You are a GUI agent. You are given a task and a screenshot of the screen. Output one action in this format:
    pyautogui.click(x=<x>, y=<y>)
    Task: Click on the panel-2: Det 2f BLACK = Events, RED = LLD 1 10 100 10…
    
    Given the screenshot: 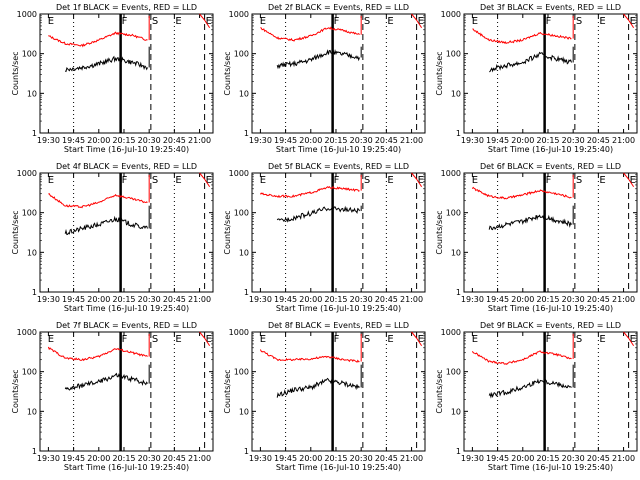 What is the action you would take?
    pyautogui.click(x=324, y=78)
    